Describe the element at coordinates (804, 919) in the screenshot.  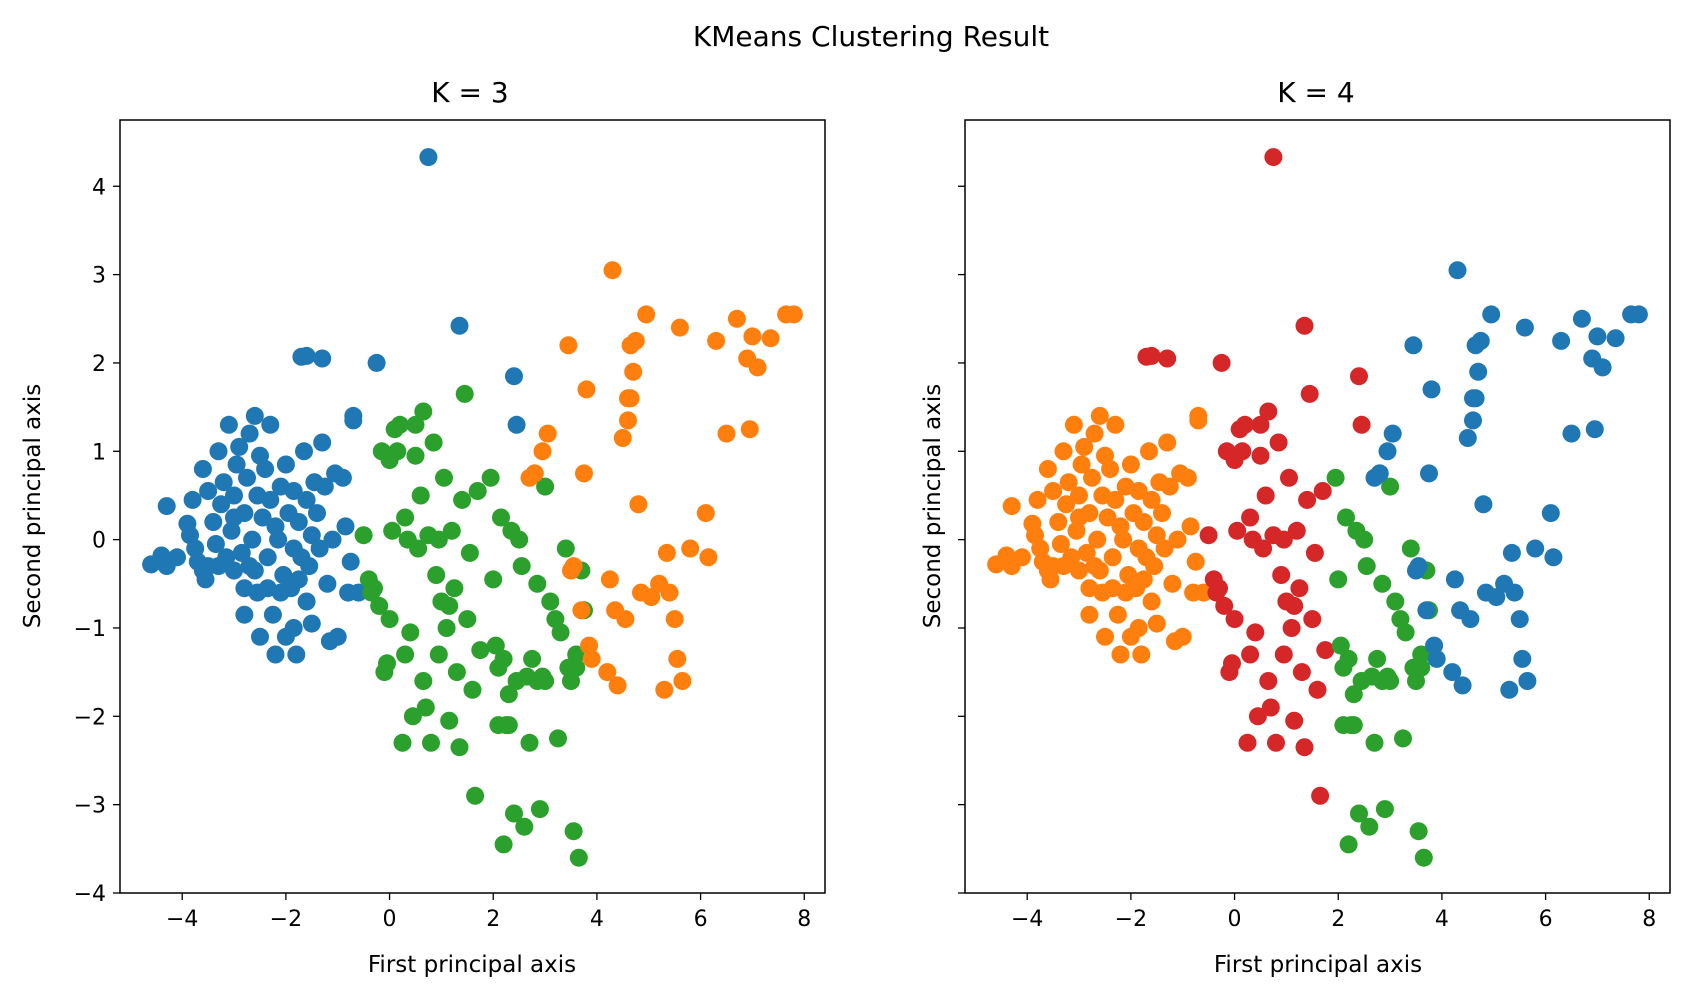
I see `x-tick-label-k3-6: 8` at that location.